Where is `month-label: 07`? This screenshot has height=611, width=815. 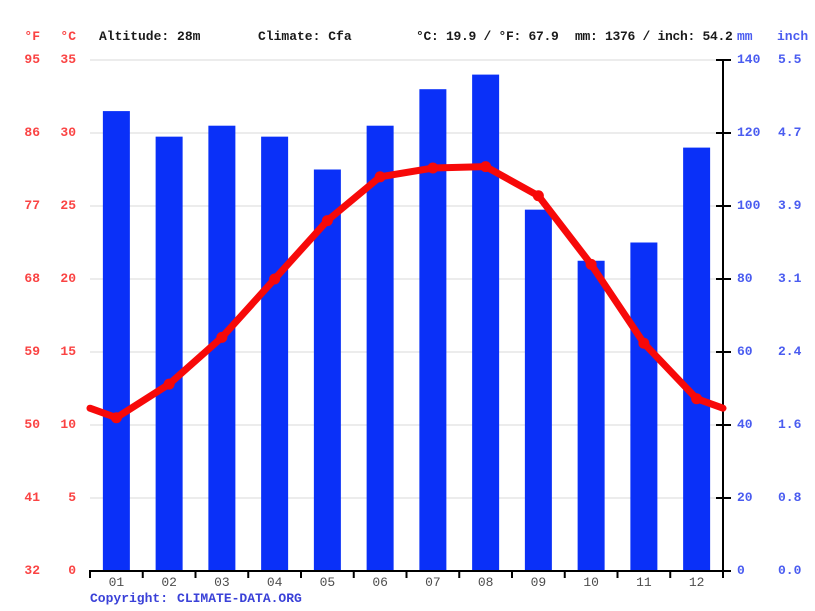 month-label: 07 is located at coordinates (433, 582).